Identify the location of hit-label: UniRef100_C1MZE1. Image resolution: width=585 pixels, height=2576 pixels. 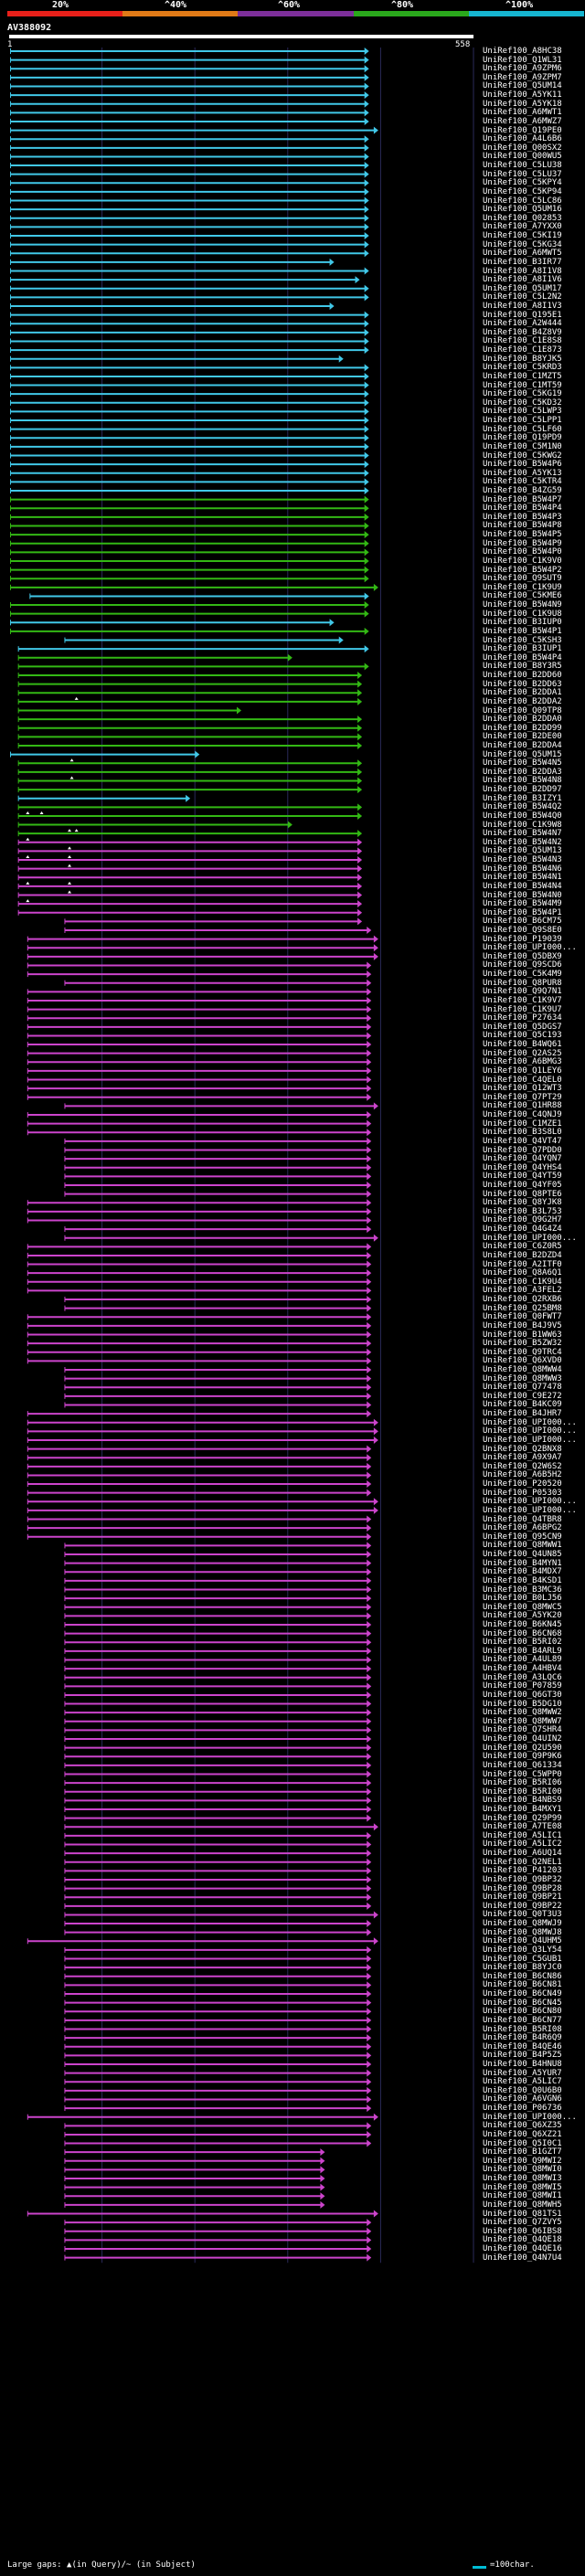
(522, 1123).